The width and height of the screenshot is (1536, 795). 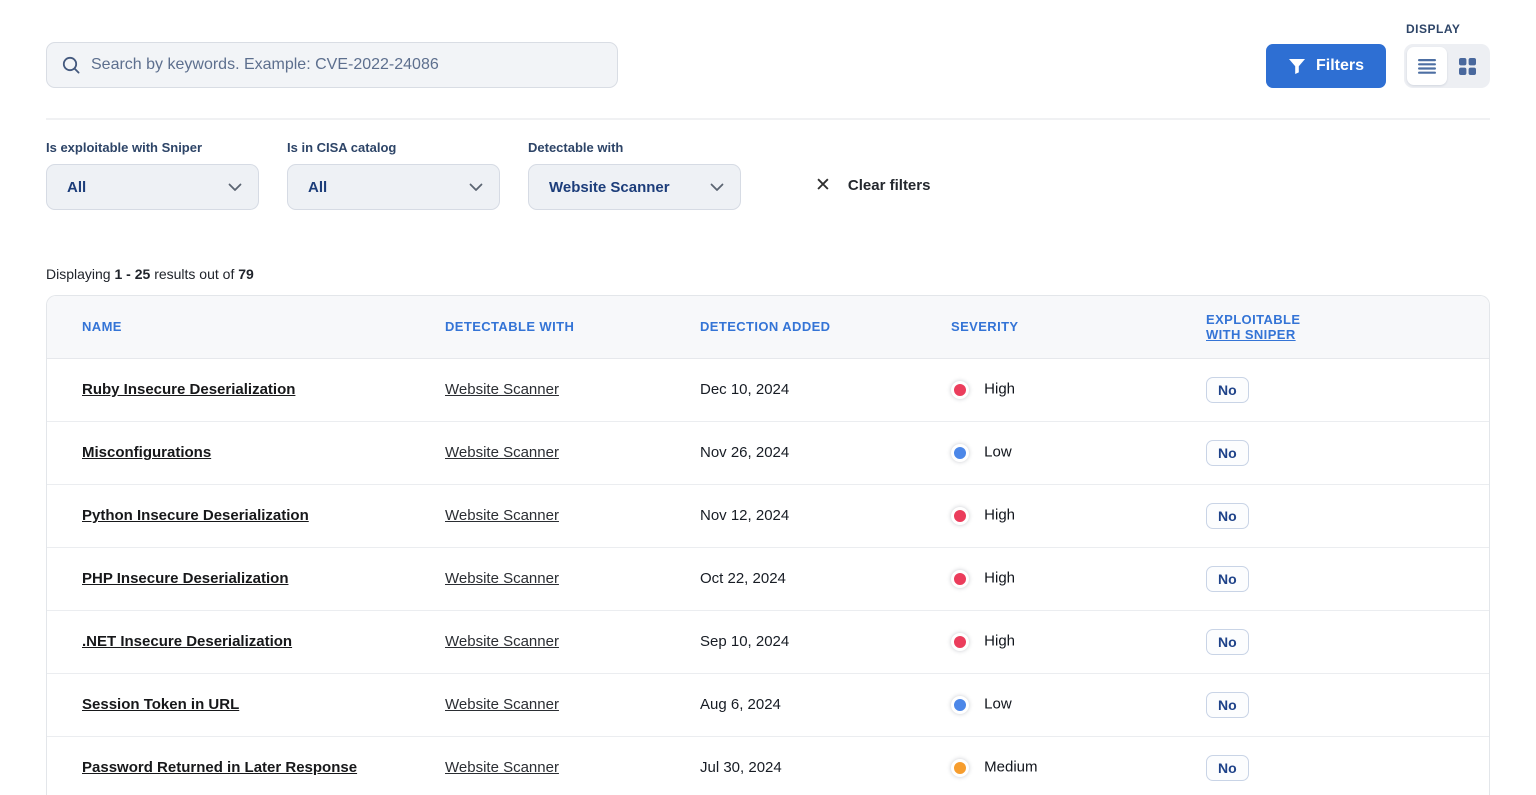 I want to click on close-icon: ✕, so click(x=823, y=185).